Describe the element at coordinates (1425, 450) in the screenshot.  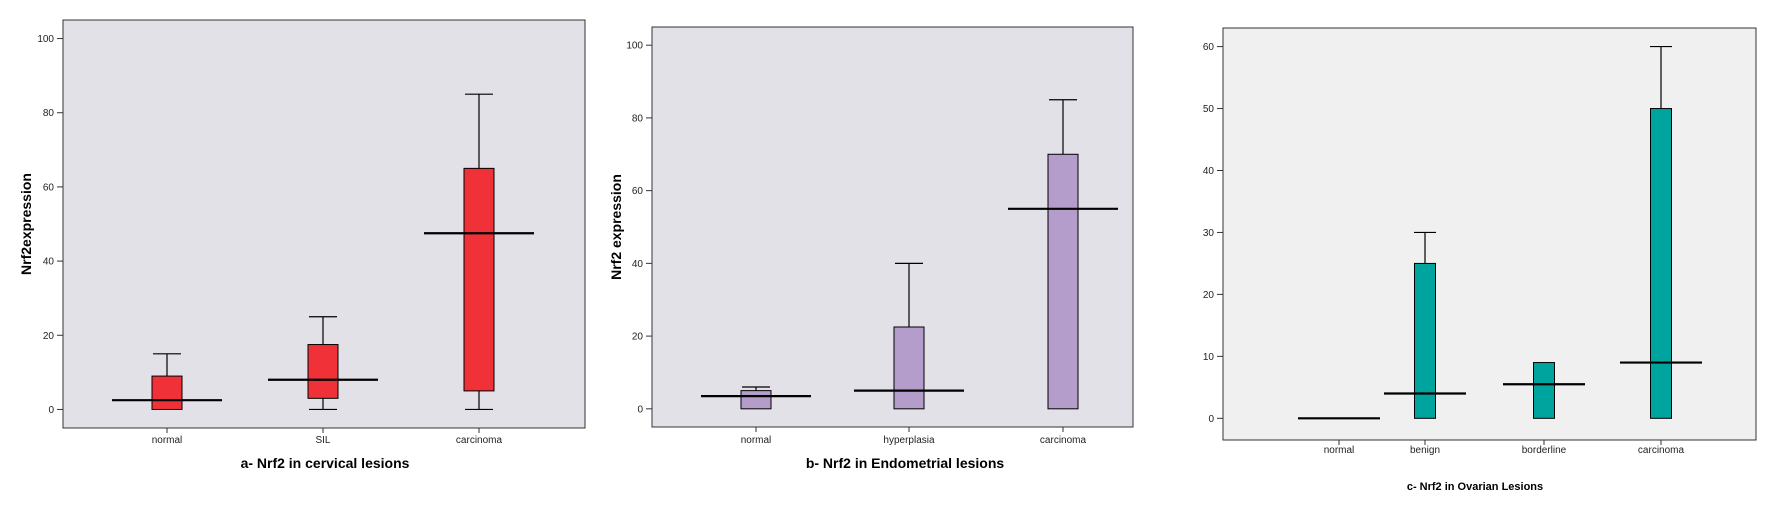
I see `x-category-label: benign` at that location.